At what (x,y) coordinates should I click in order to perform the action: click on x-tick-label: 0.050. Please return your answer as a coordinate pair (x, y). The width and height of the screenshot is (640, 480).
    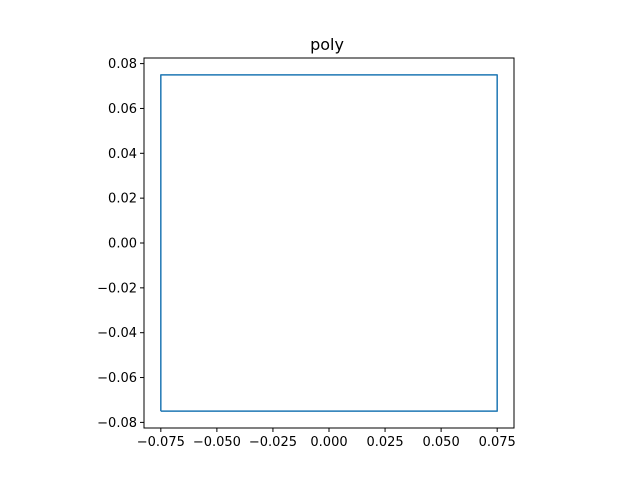
    Looking at the image, I should click on (441, 442).